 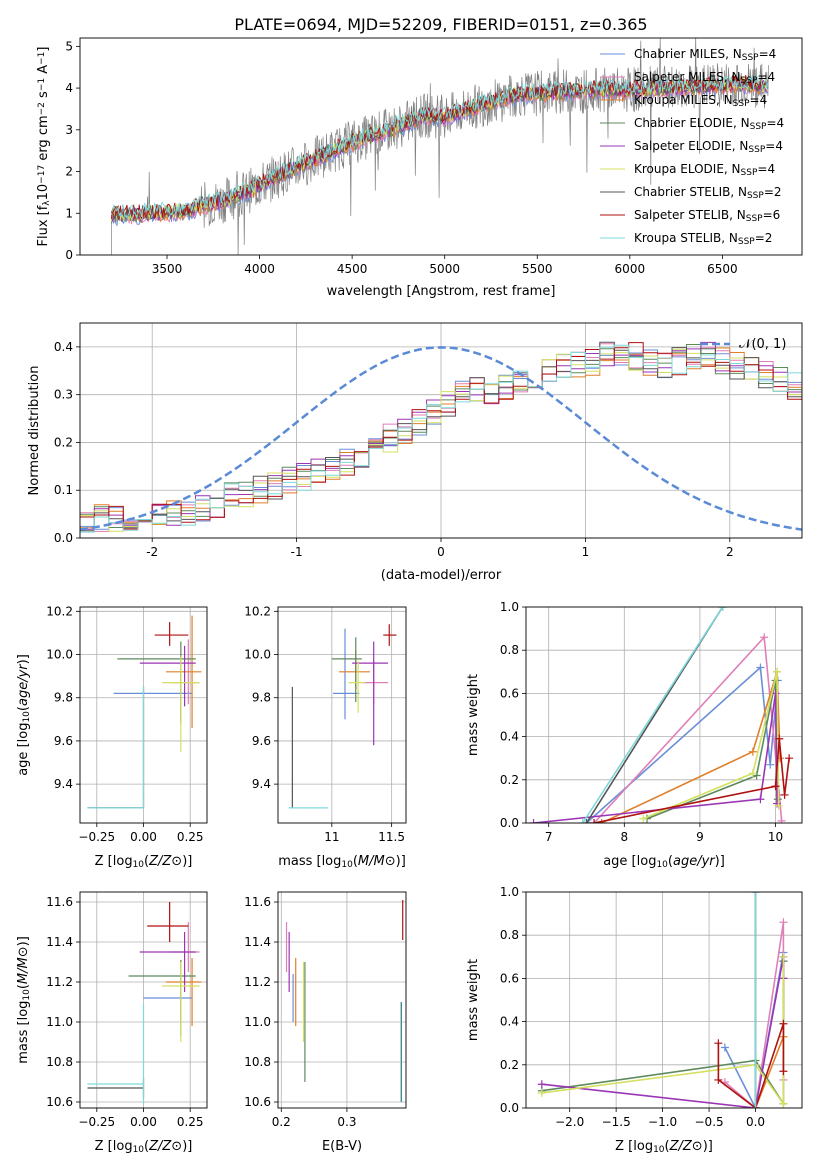 I want to click on label-part: Kroupa ELODIE, N, so click(x=687, y=169).